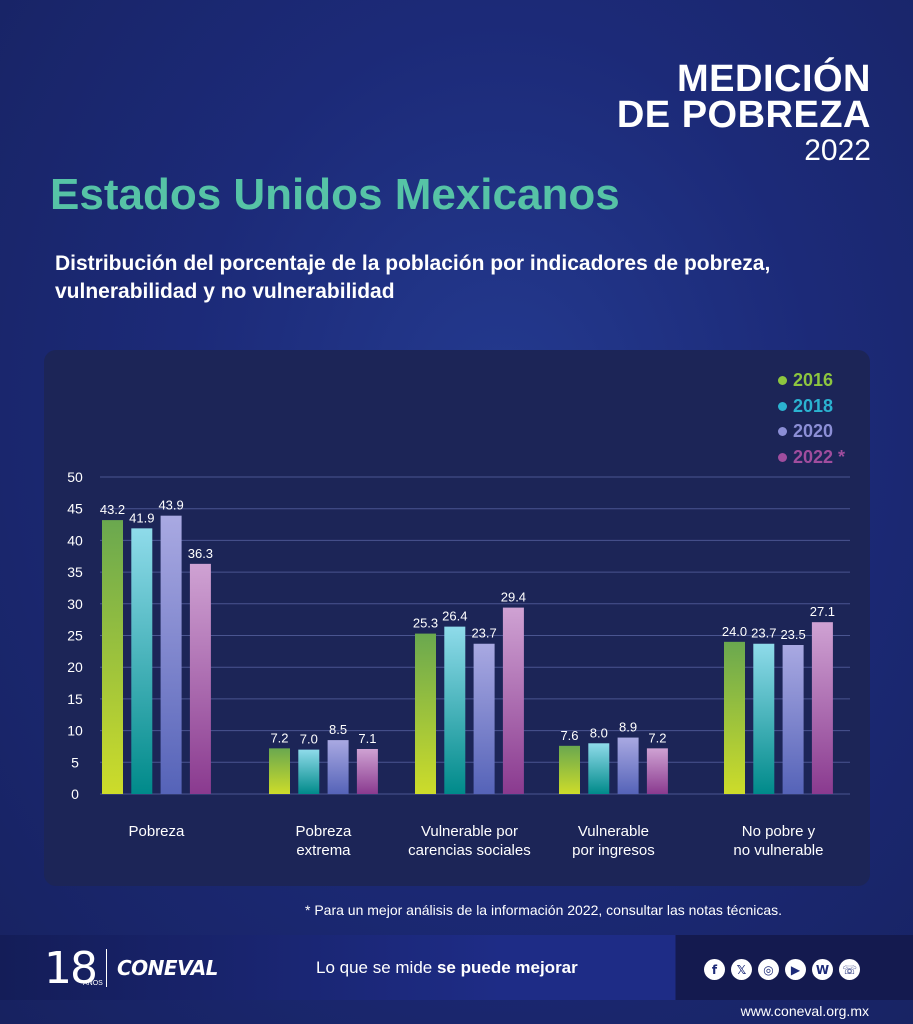 This screenshot has width=913, height=1024. What do you see at coordinates (141, 517) in the screenshot?
I see `data-label: 41.9` at bounding box center [141, 517].